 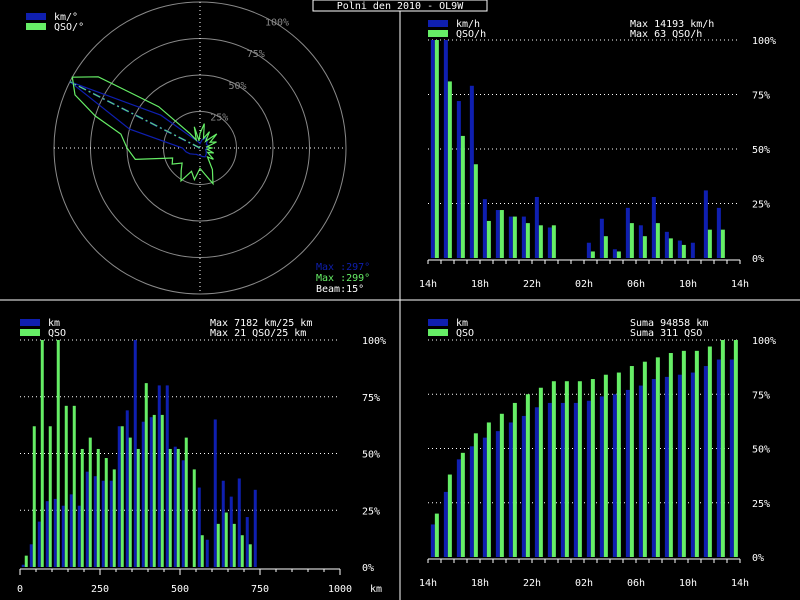 What do you see at coordinates (30, 322) in the screenshot?
I see `legend-swatch-km` at bounding box center [30, 322].